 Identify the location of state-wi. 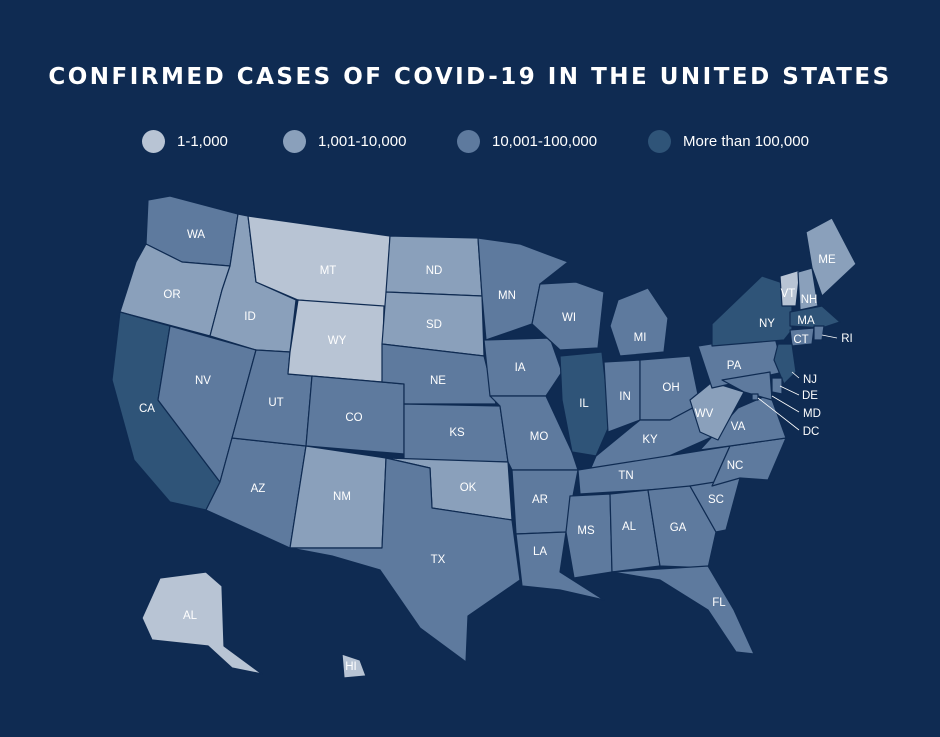
(568, 316).